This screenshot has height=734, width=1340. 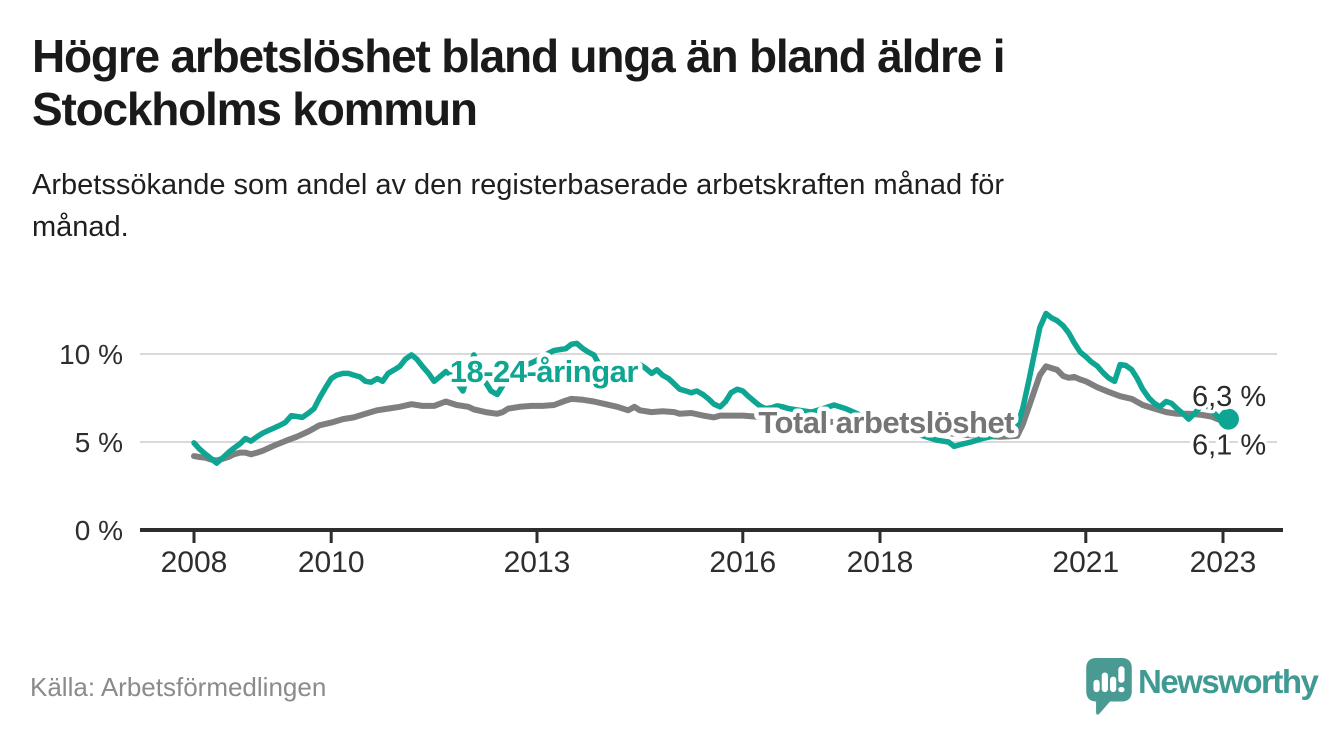 What do you see at coordinates (537, 562) in the screenshot?
I see `x-tick-label-2013: 2013` at bounding box center [537, 562].